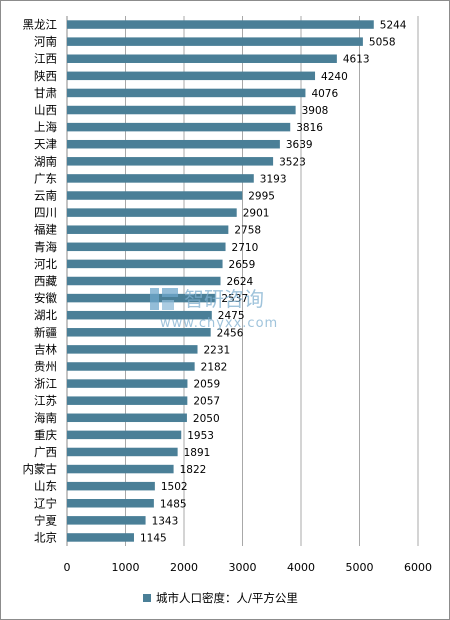 The image size is (450, 620). Describe the element at coordinates (45, 520) in the screenshot. I see `category-label: 宁夏` at that location.